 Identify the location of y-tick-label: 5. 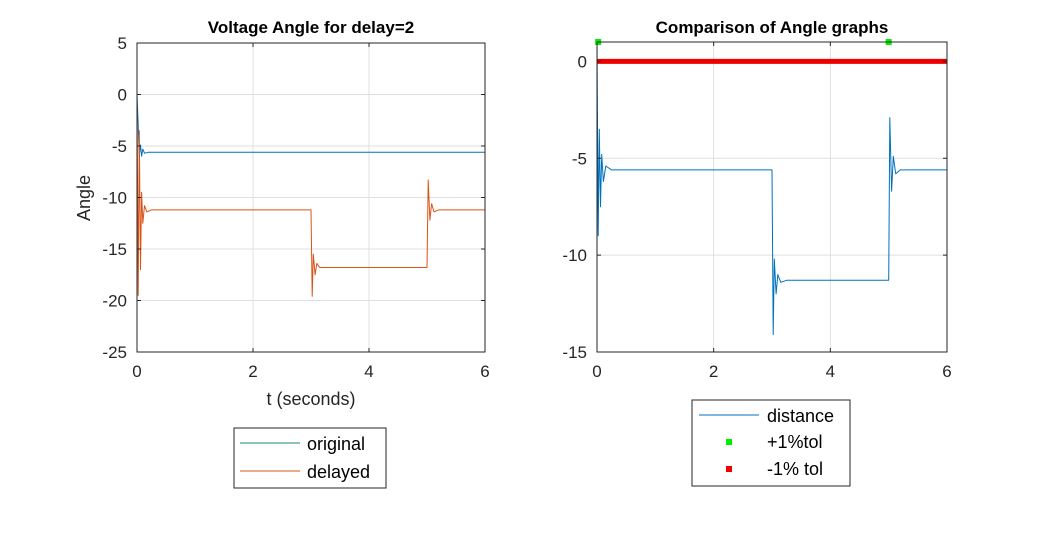
(122, 43).